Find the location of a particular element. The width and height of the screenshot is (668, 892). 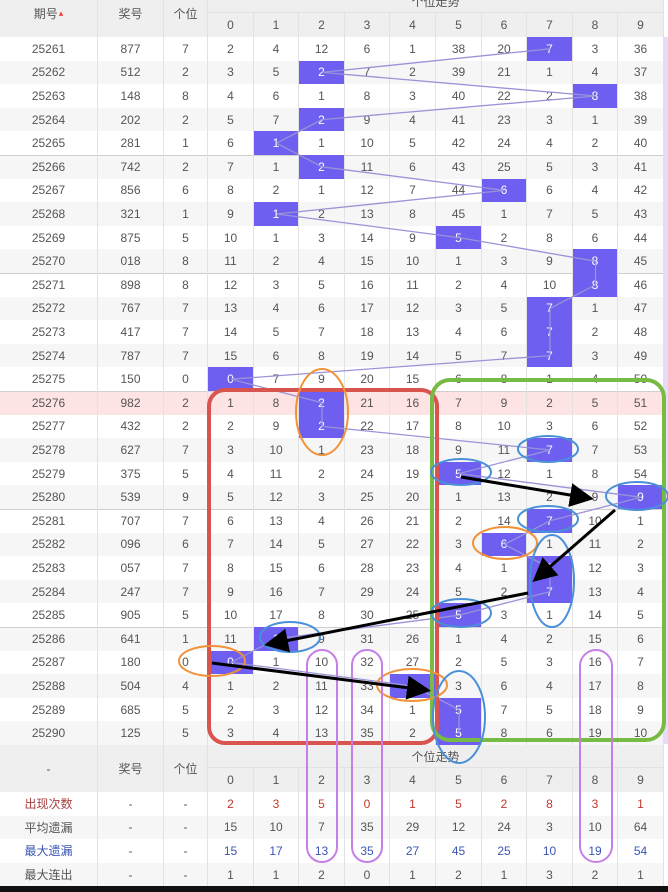

stats-value: 7 is located at coordinates (322, 827).